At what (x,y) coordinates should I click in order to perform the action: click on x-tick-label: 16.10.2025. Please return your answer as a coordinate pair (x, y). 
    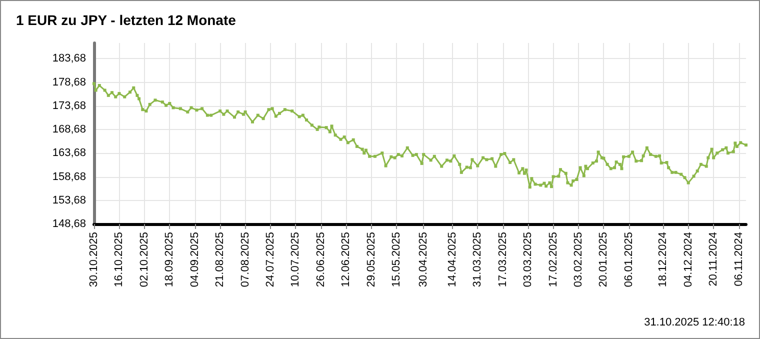
    Looking at the image, I should click on (119, 260).